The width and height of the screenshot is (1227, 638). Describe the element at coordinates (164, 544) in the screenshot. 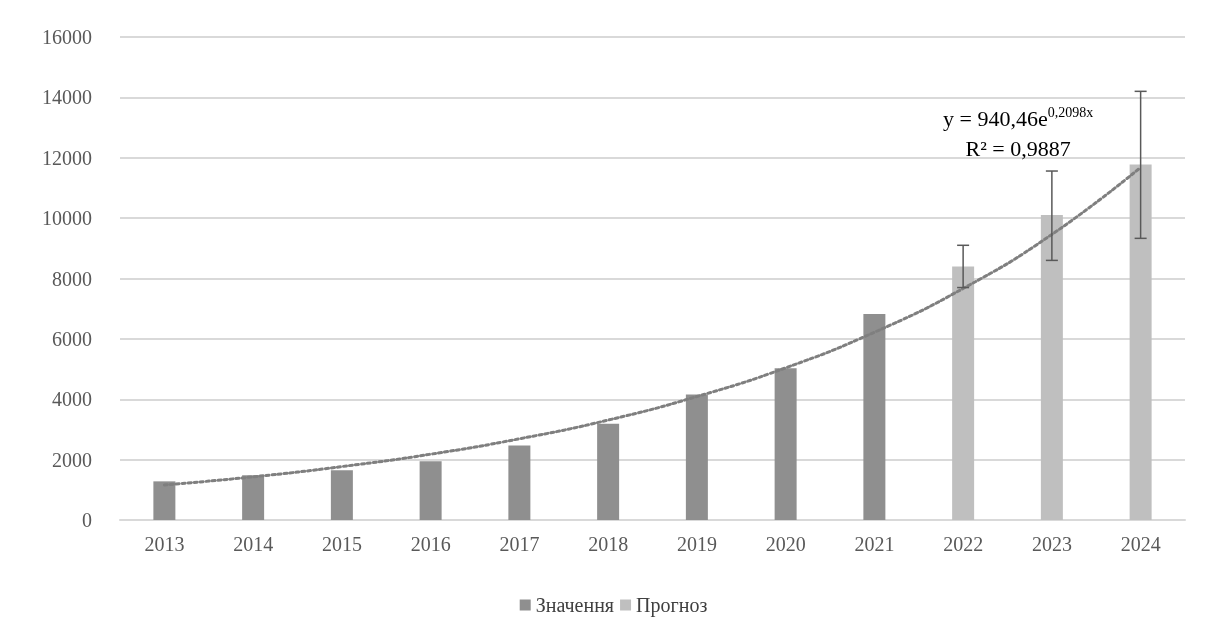

I see `x-tick-label: 2013` at that location.